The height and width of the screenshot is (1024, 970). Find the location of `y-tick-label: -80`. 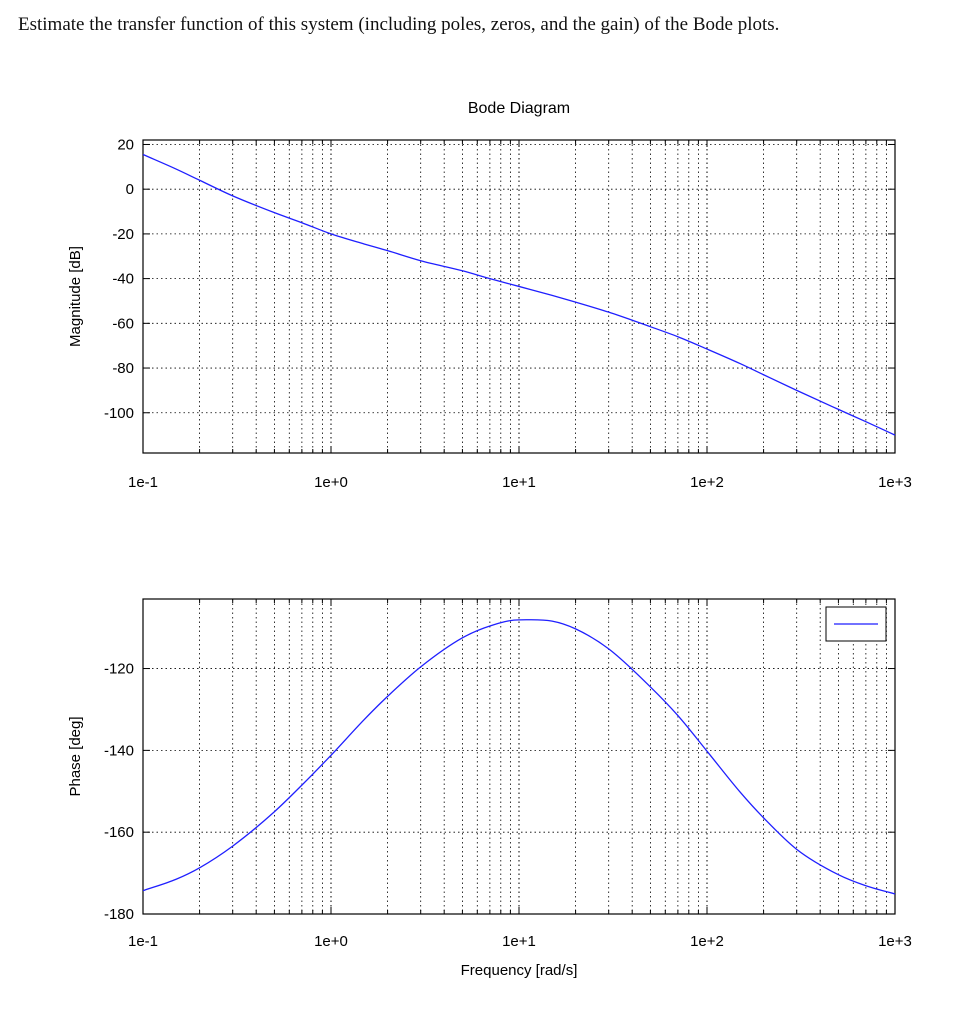

y-tick-label: -80 is located at coordinates (123, 368).